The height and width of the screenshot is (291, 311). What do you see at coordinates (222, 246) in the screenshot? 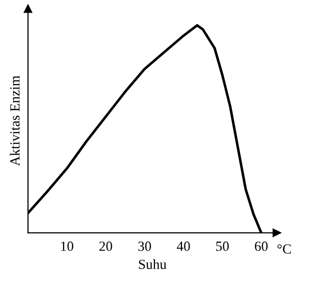
I see `x-tick-label: 50` at bounding box center [222, 246].